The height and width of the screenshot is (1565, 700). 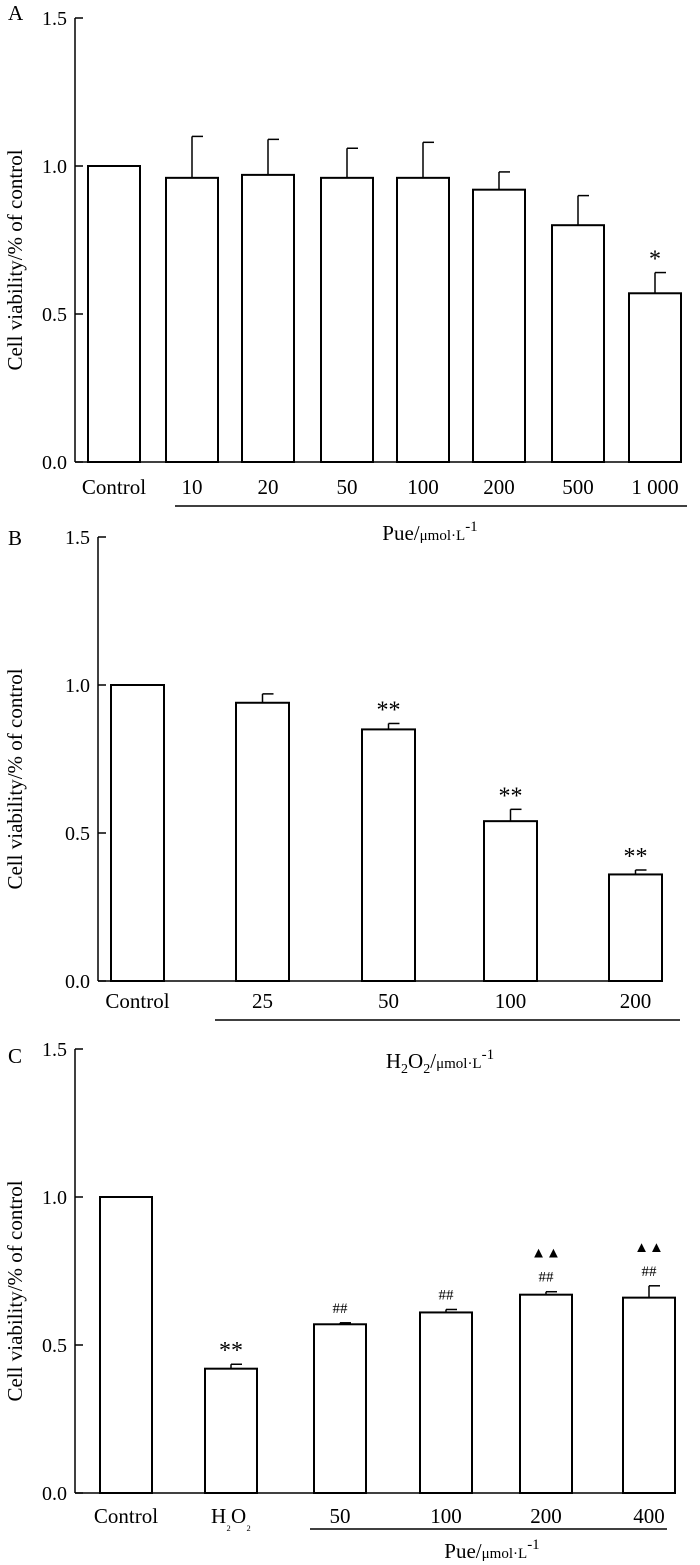 I want to click on panel-a-category-label: 1 000, so click(x=654, y=487).